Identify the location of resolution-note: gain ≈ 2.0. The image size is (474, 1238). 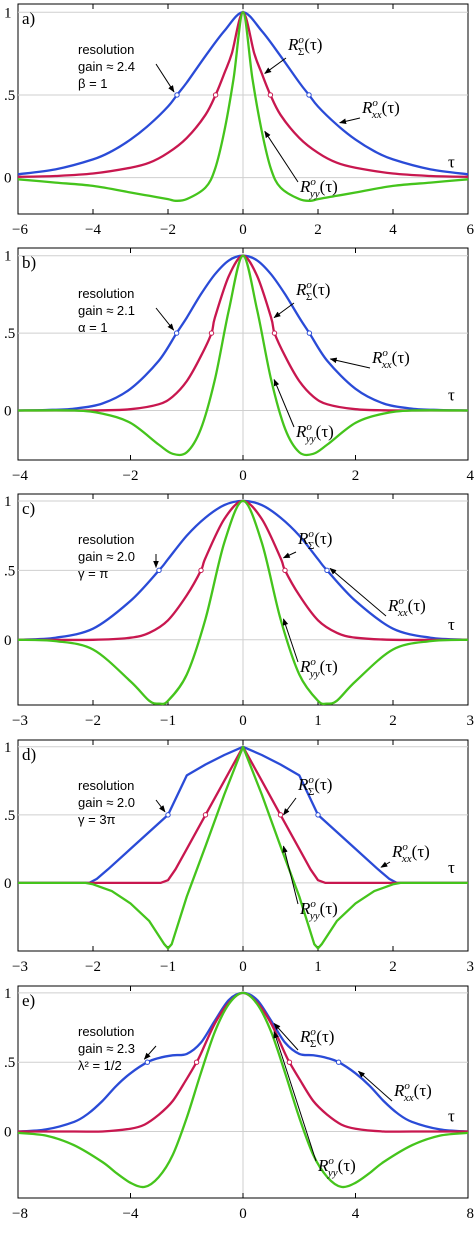
(106, 556).